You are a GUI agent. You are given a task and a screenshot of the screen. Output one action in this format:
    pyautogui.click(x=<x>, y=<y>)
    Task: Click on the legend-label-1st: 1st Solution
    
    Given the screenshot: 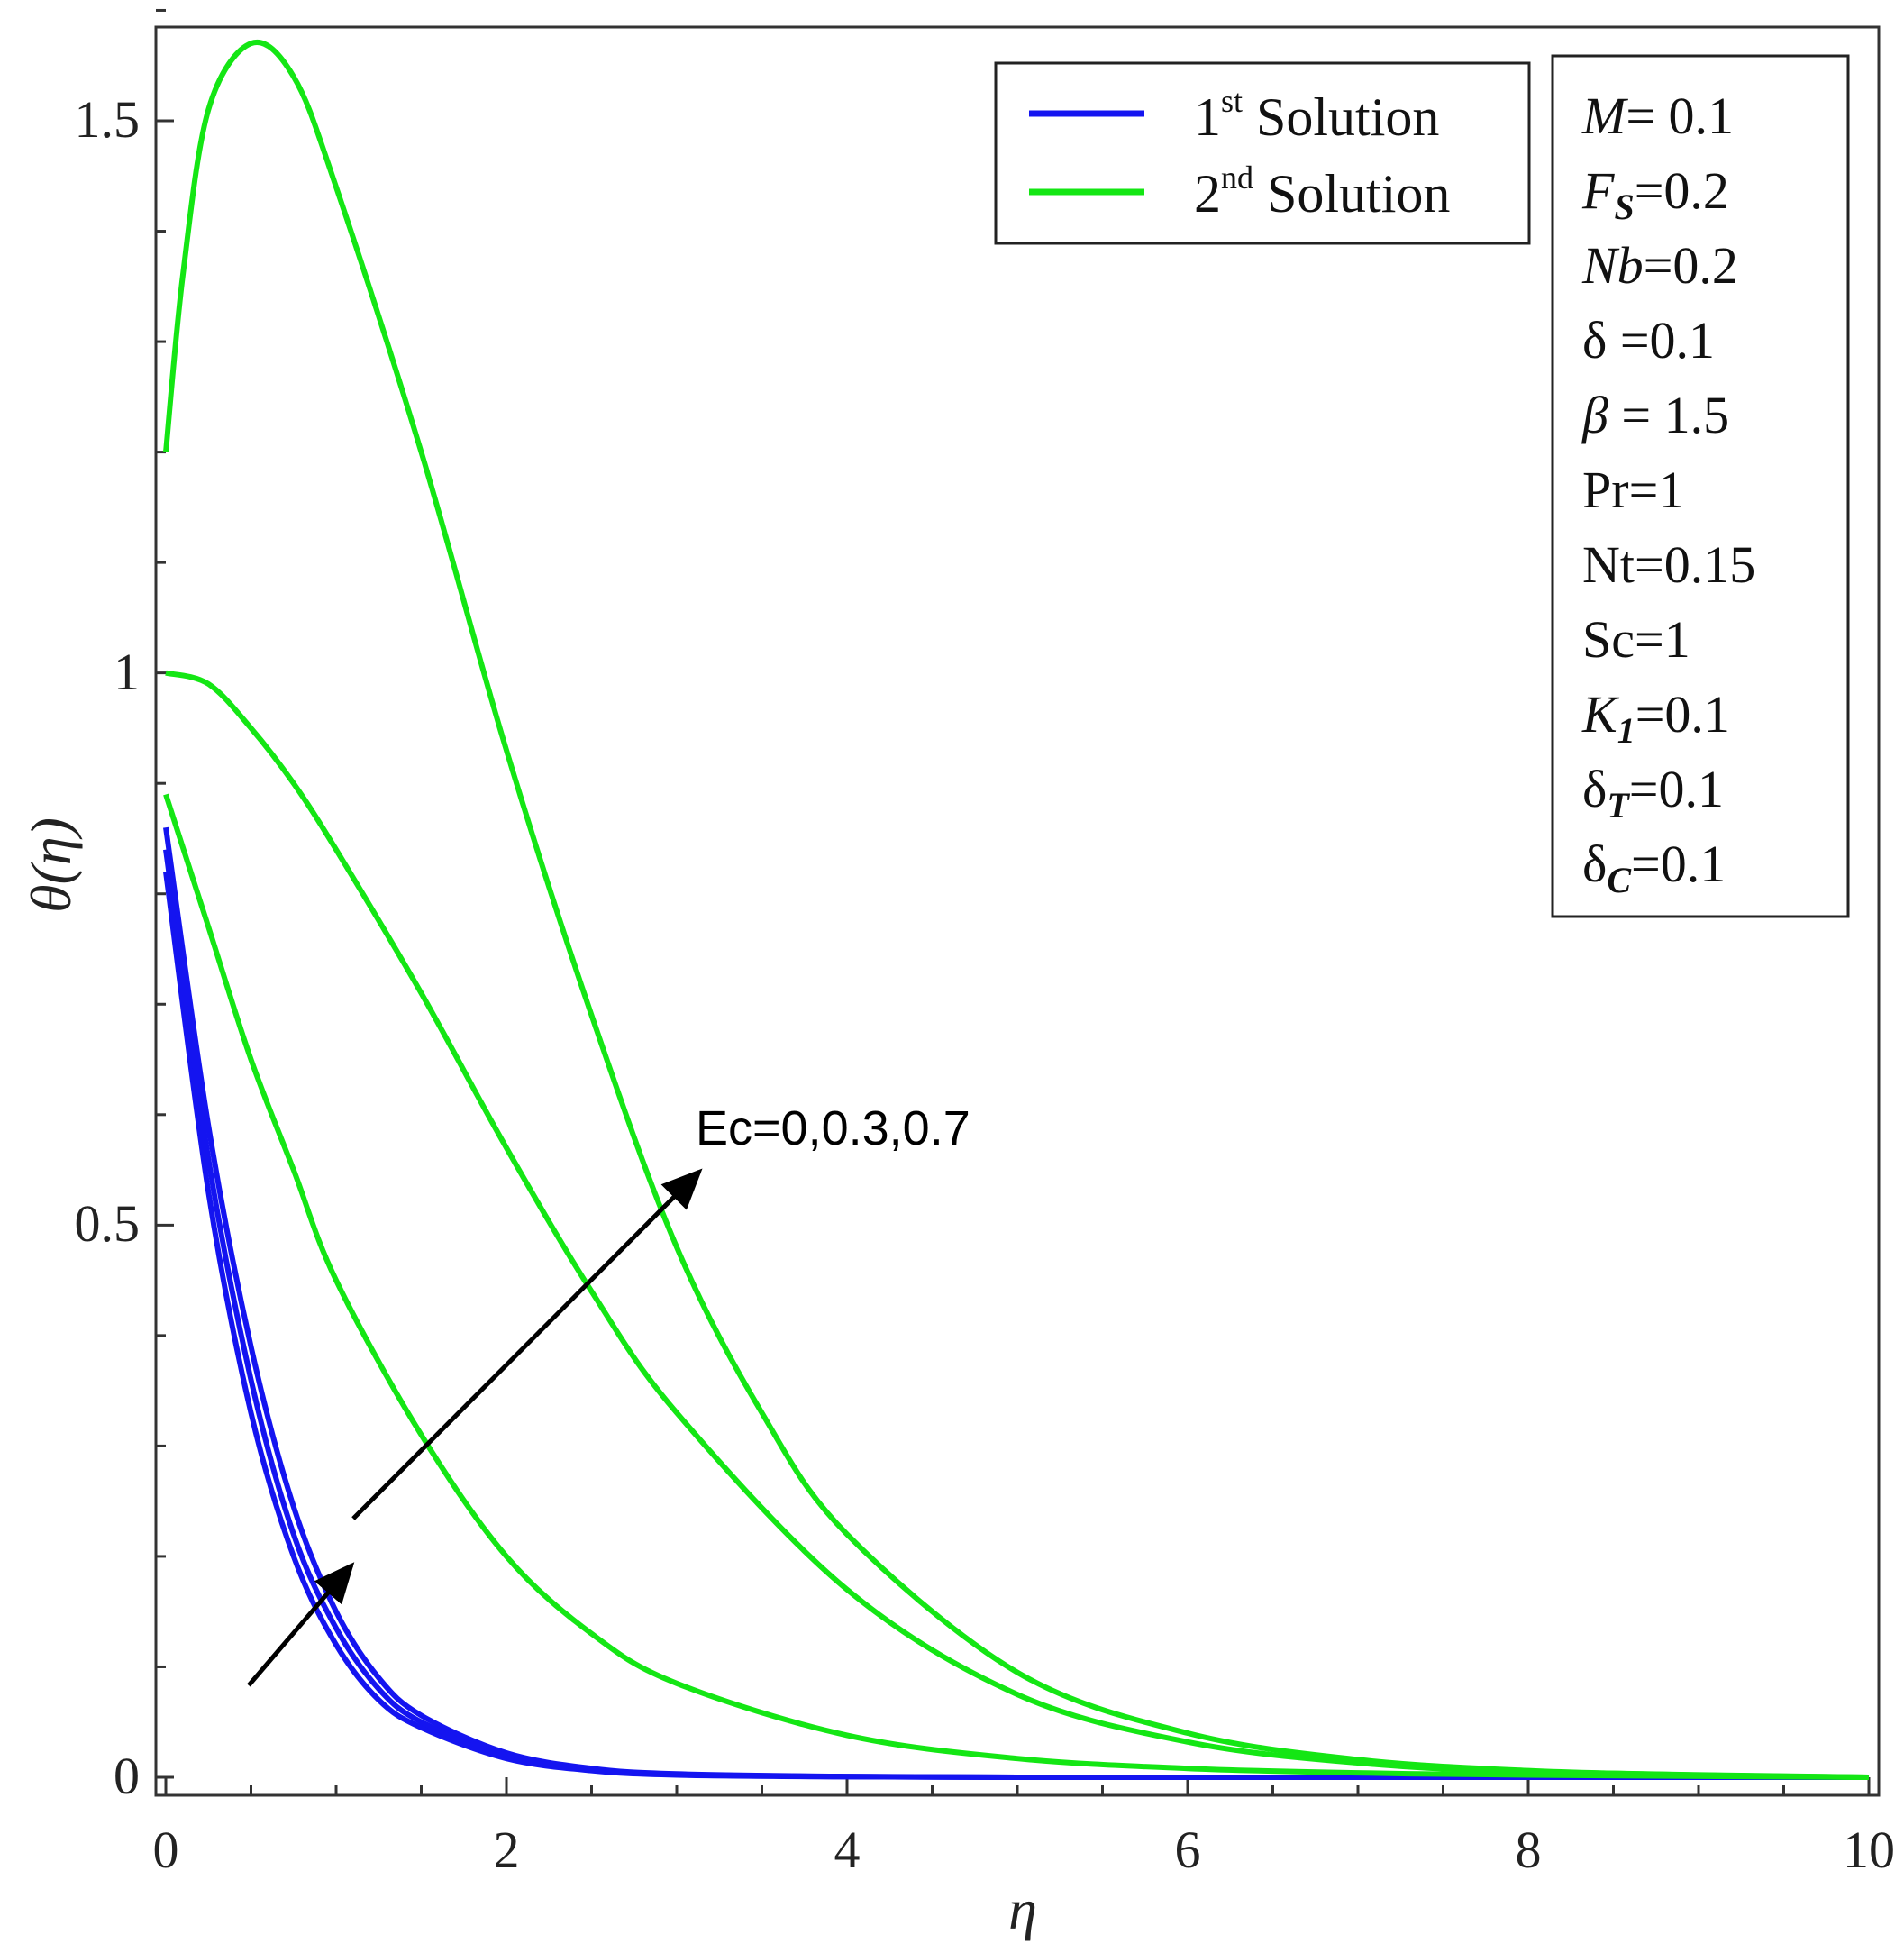 What is the action you would take?
    pyautogui.click(x=1316, y=115)
    